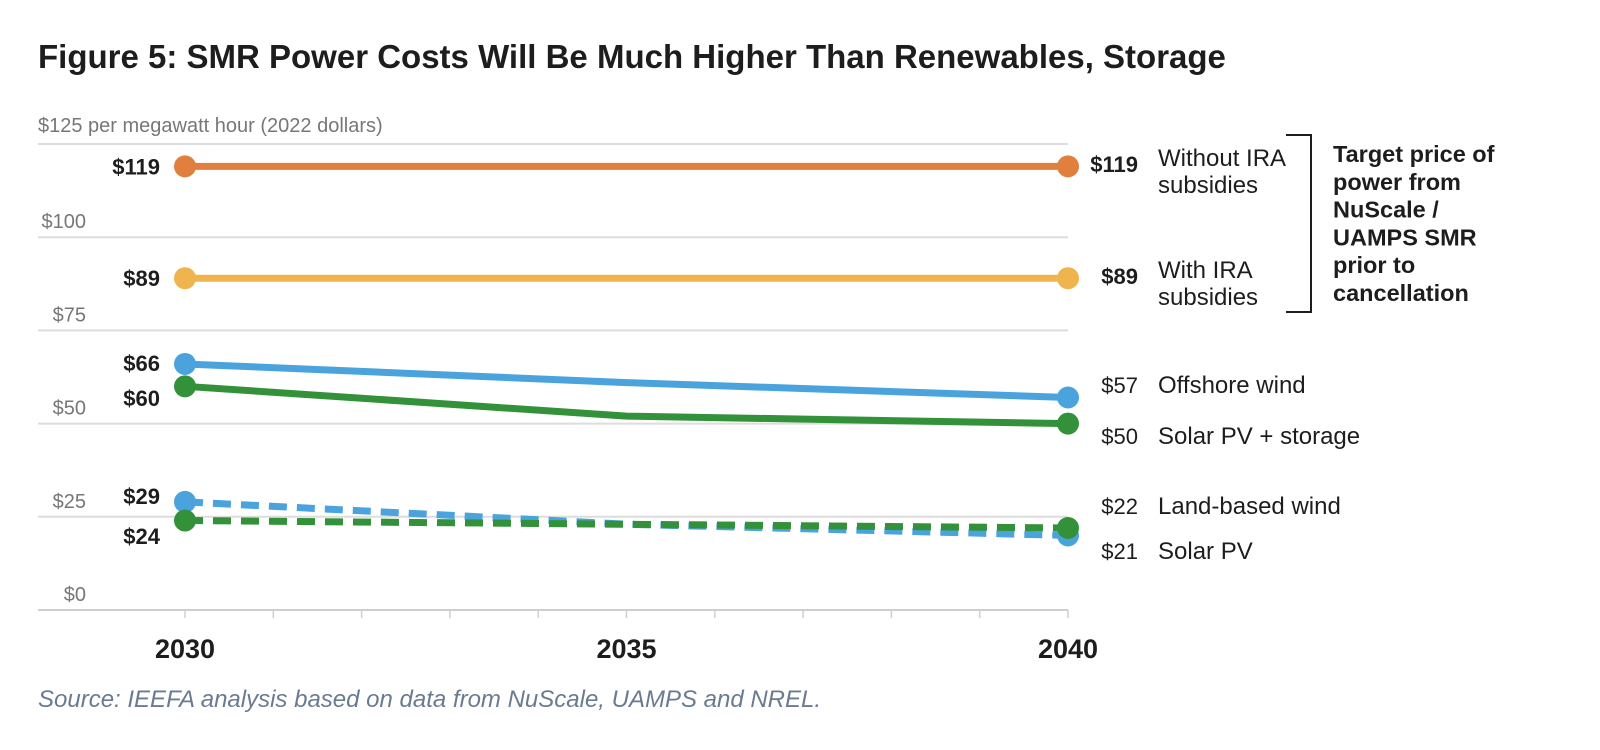 The width and height of the screenshot is (1600, 750). What do you see at coordinates (1119, 551) in the screenshot?
I see `data-label: $21` at bounding box center [1119, 551].